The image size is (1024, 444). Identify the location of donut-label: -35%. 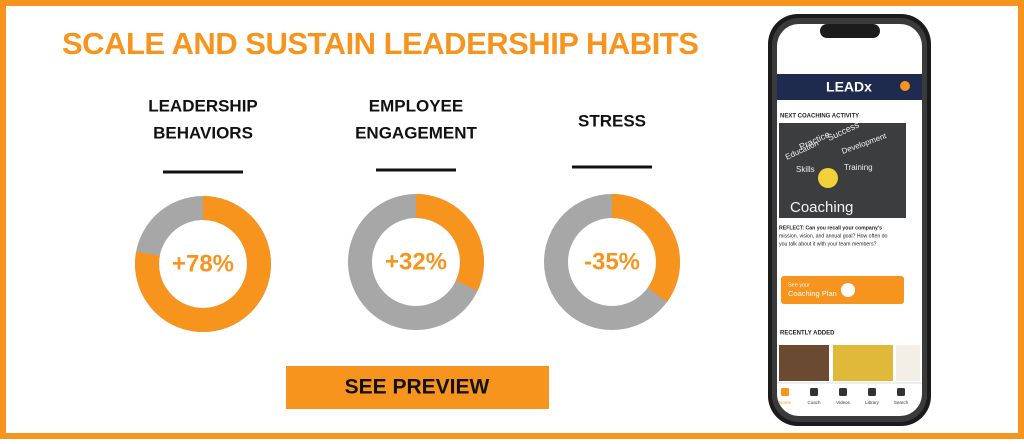
(612, 261).